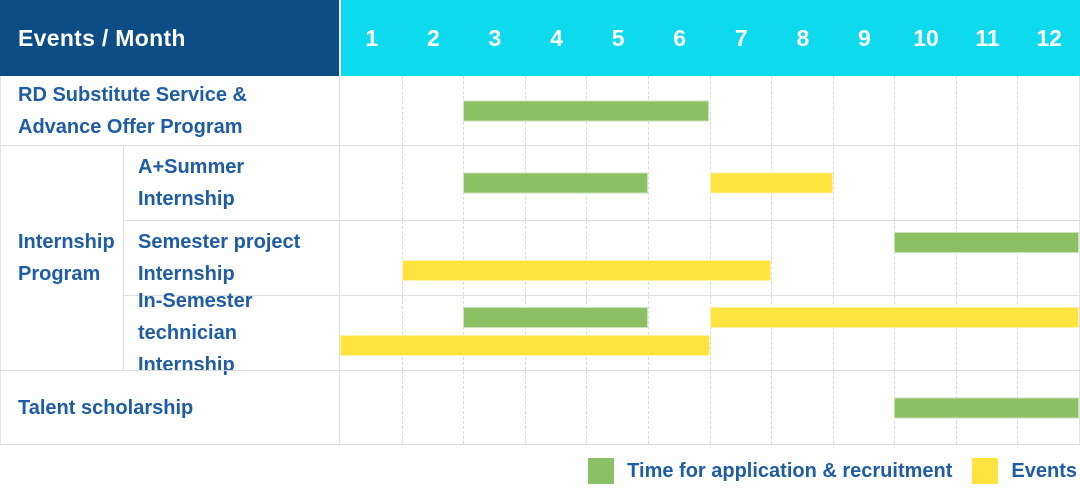 This screenshot has width=1080, height=497. What do you see at coordinates (170, 407) in the screenshot?
I see `row-label-talent-scholarship: Talent scholarship` at bounding box center [170, 407].